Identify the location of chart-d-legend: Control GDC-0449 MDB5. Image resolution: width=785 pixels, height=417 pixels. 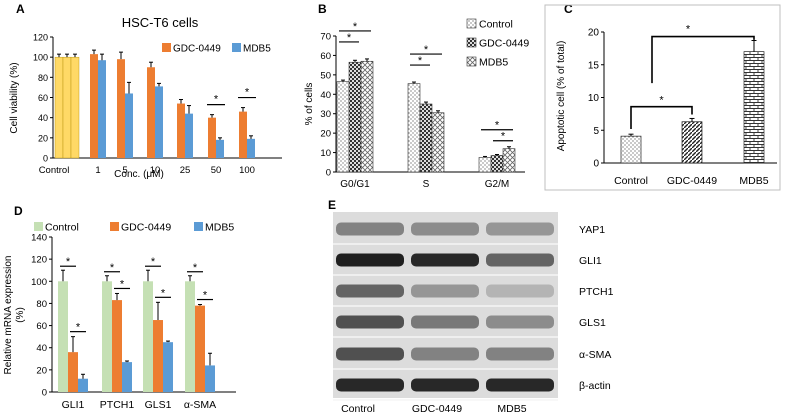
(134, 228).